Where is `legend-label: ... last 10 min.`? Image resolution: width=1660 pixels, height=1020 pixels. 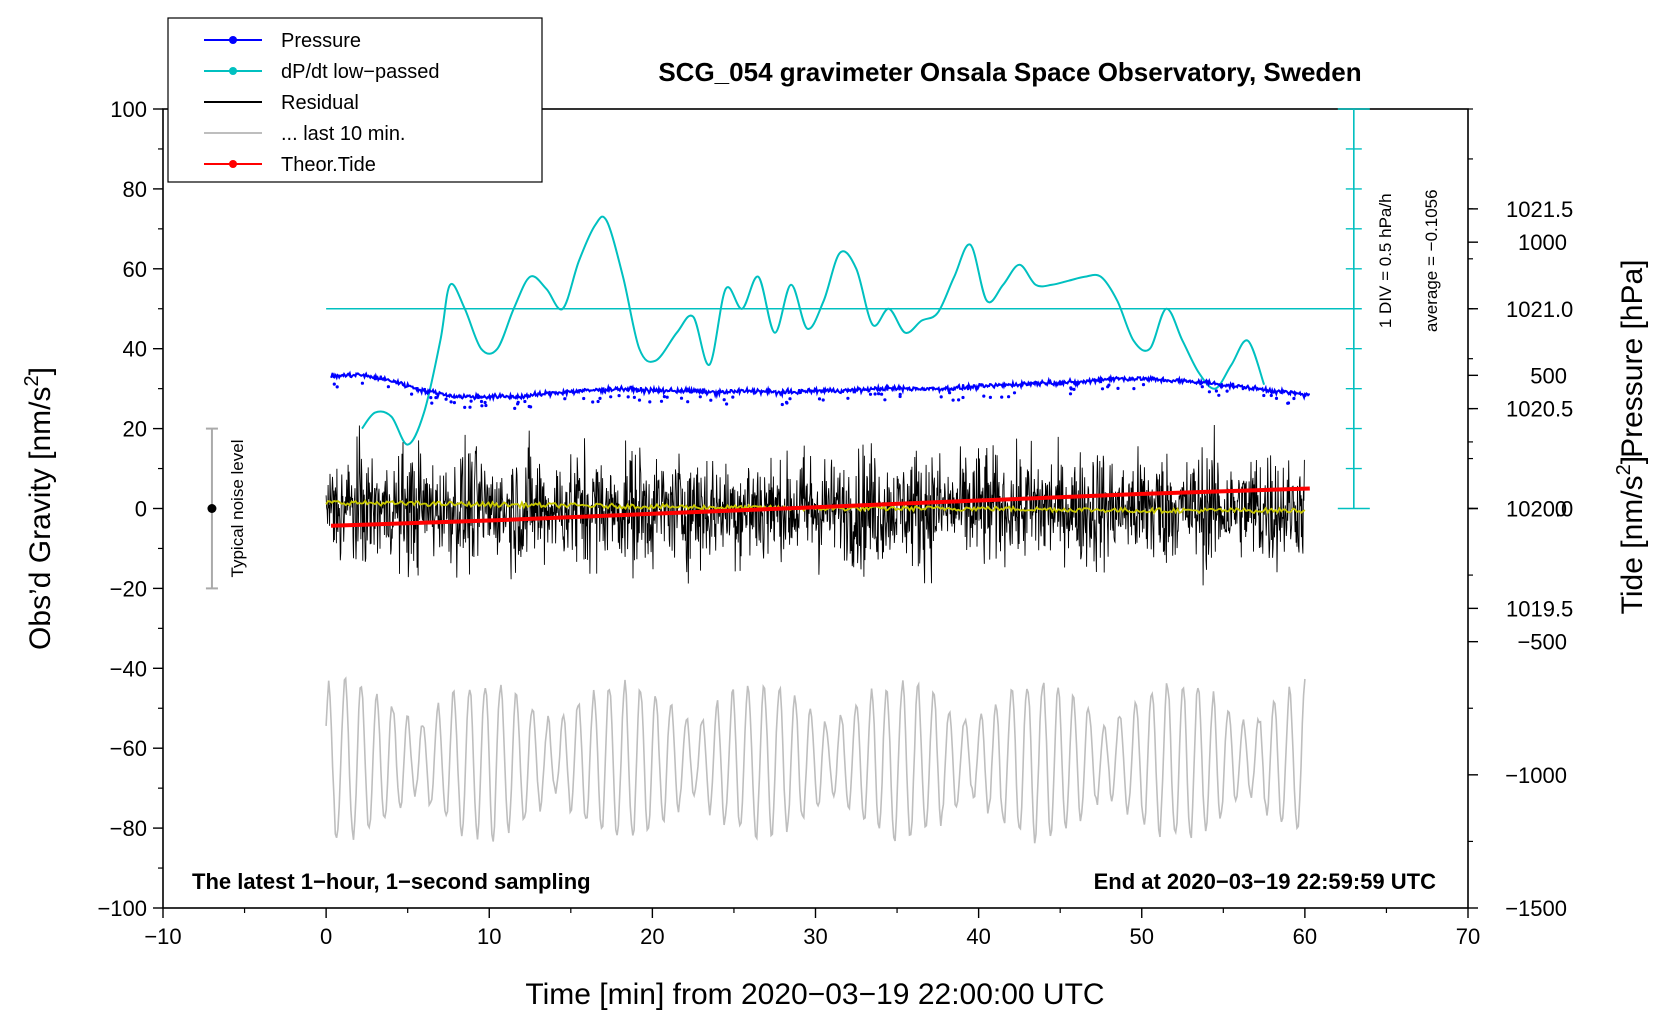 legend-label: ... last 10 min. is located at coordinates (343, 134).